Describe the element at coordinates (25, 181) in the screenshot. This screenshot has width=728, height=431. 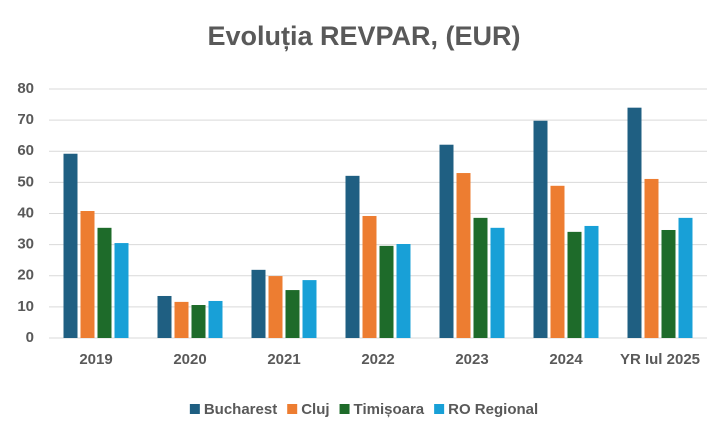
I see `y-tick-label: 50` at that location.